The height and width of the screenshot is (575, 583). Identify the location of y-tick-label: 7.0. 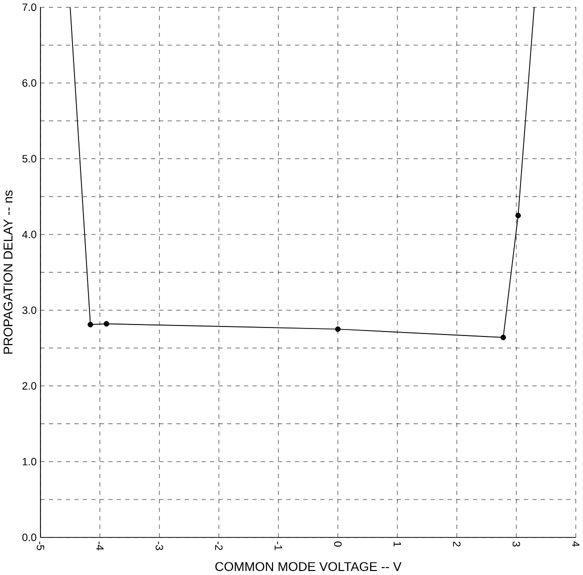
(29, 8).